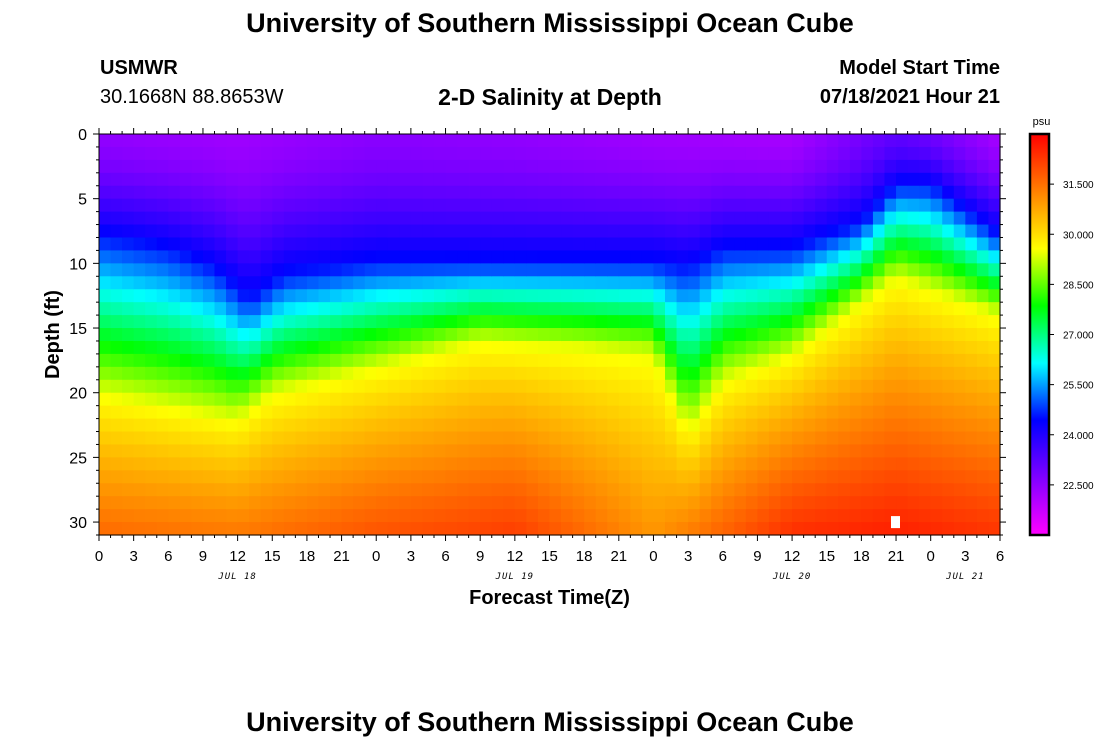  I want to click on x-tick-label: 6, so click(1000, 556).